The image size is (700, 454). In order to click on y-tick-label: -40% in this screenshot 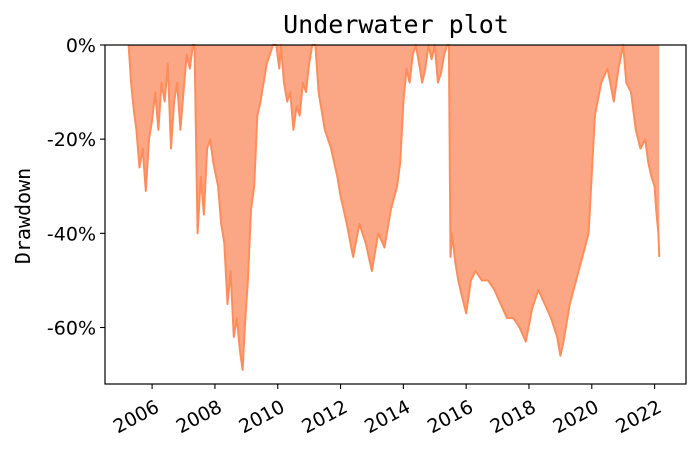, I will do `click(71, 234)`.